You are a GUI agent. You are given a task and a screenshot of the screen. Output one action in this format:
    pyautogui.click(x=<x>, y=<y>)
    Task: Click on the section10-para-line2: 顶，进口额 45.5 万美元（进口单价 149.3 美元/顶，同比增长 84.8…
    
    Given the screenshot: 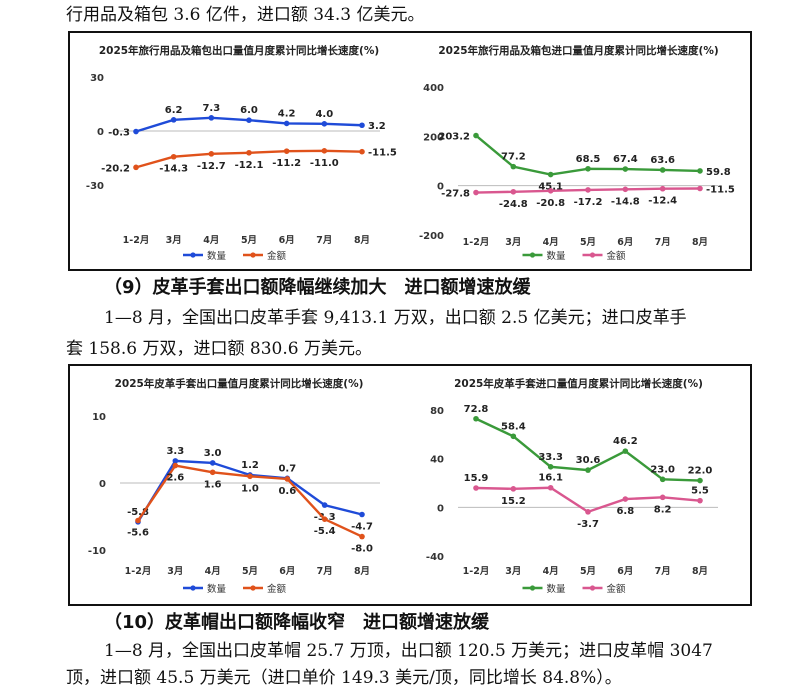 What is the action you would take?
    pyautogui.click(x=344, y=678)
    